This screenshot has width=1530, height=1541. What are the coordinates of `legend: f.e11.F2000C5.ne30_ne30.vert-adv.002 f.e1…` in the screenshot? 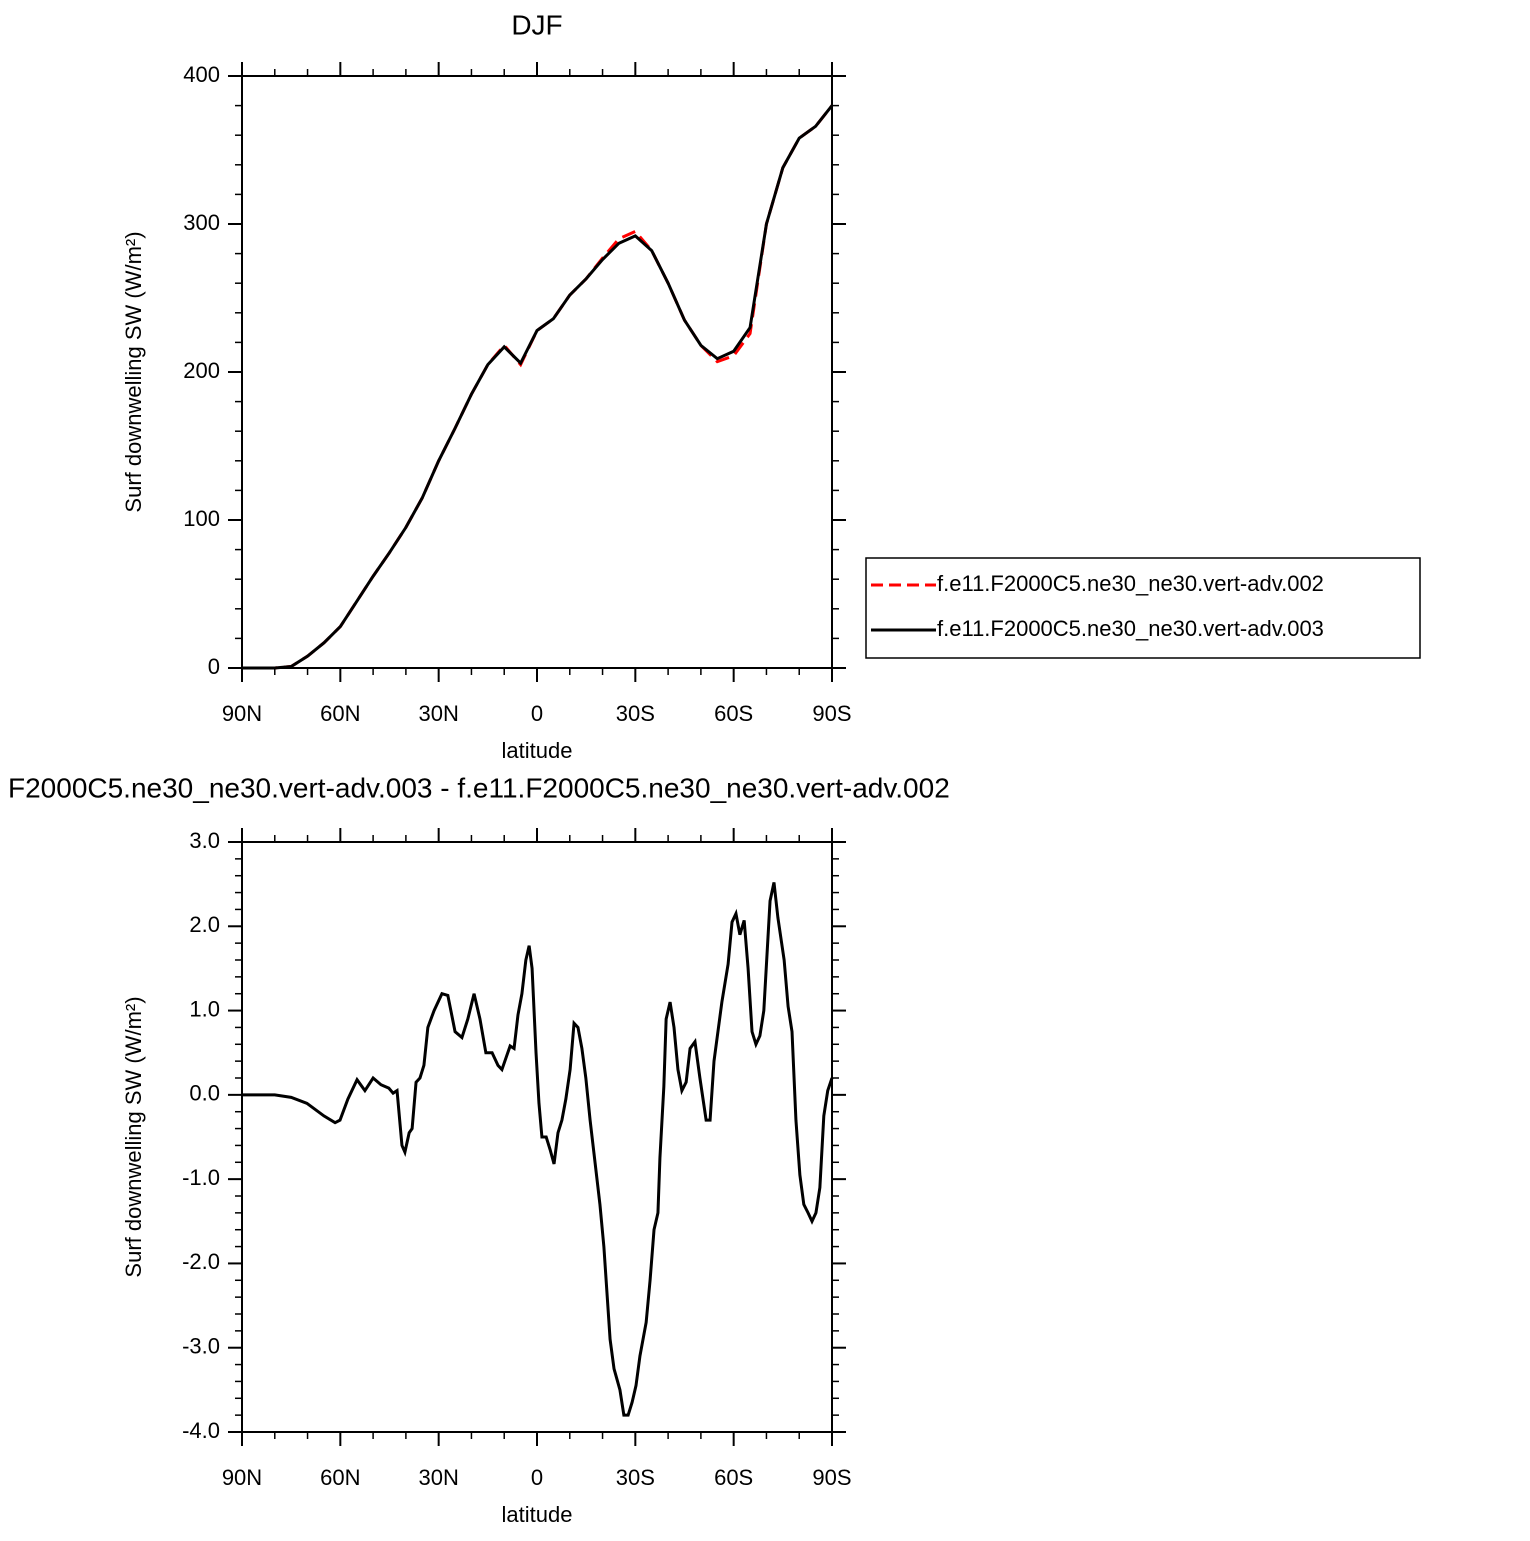 It's located at (1143, 608).